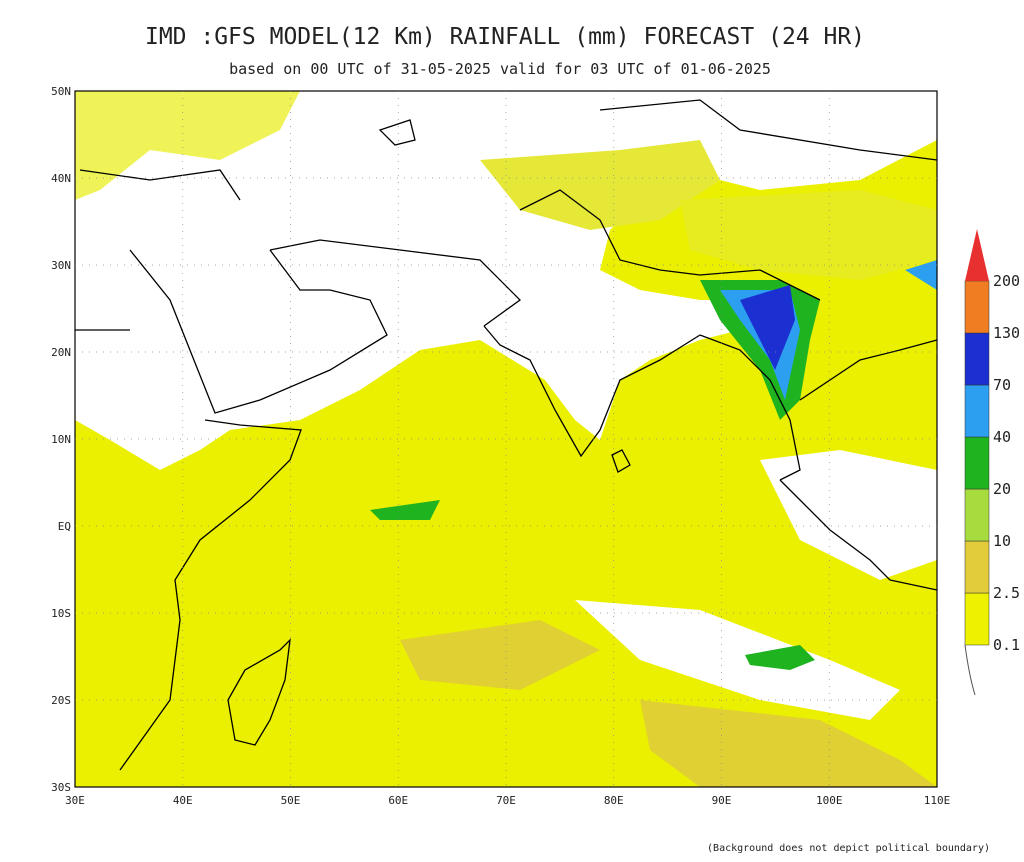 The width and height of the screenshot is (1024, 862). I want to click on lon-label: 30E, so click(75, 800).